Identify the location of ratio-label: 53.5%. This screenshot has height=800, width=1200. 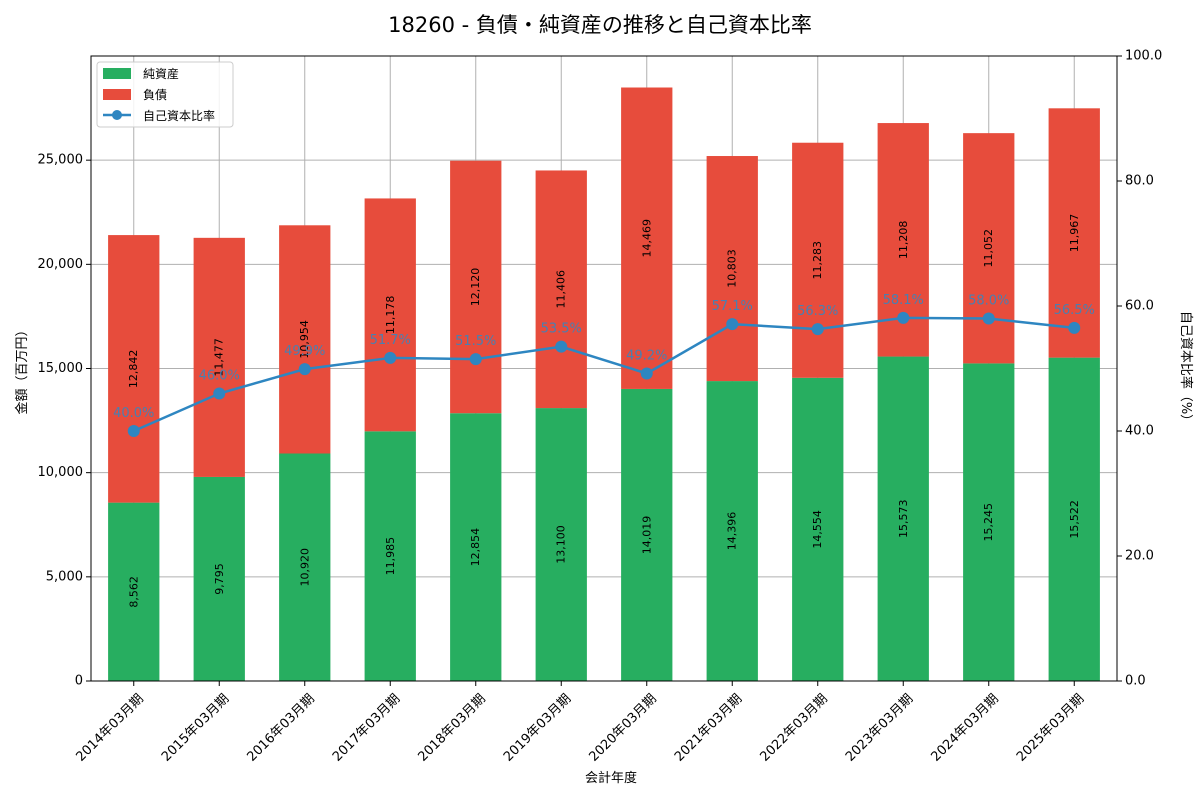
(561, 329).